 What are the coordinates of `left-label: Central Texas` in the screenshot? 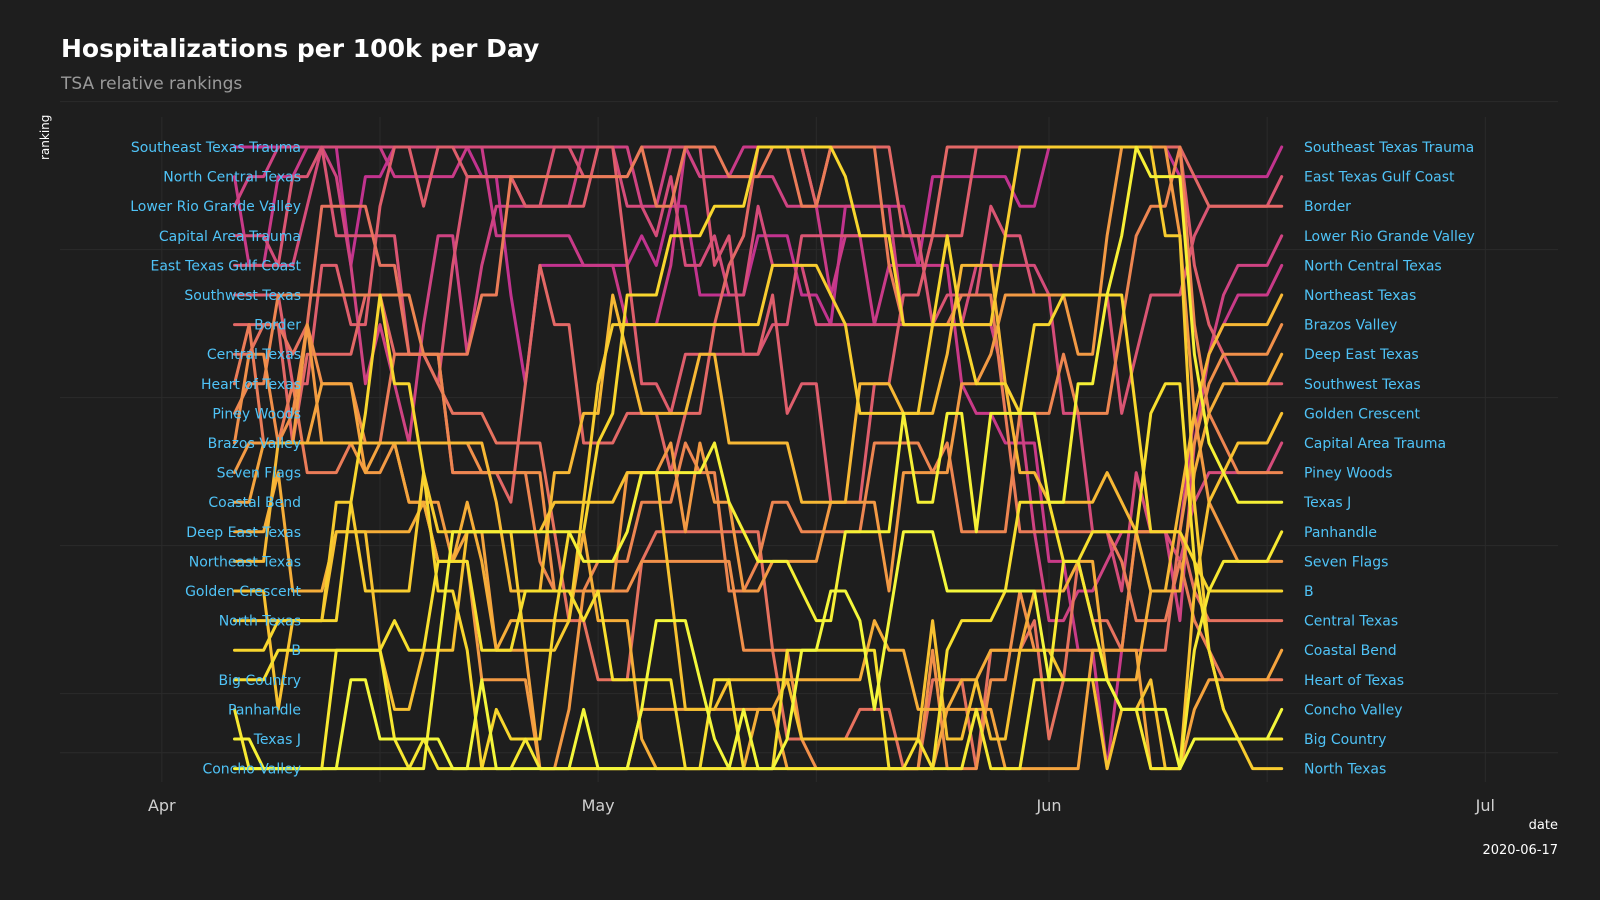 It's located at (254, 355).